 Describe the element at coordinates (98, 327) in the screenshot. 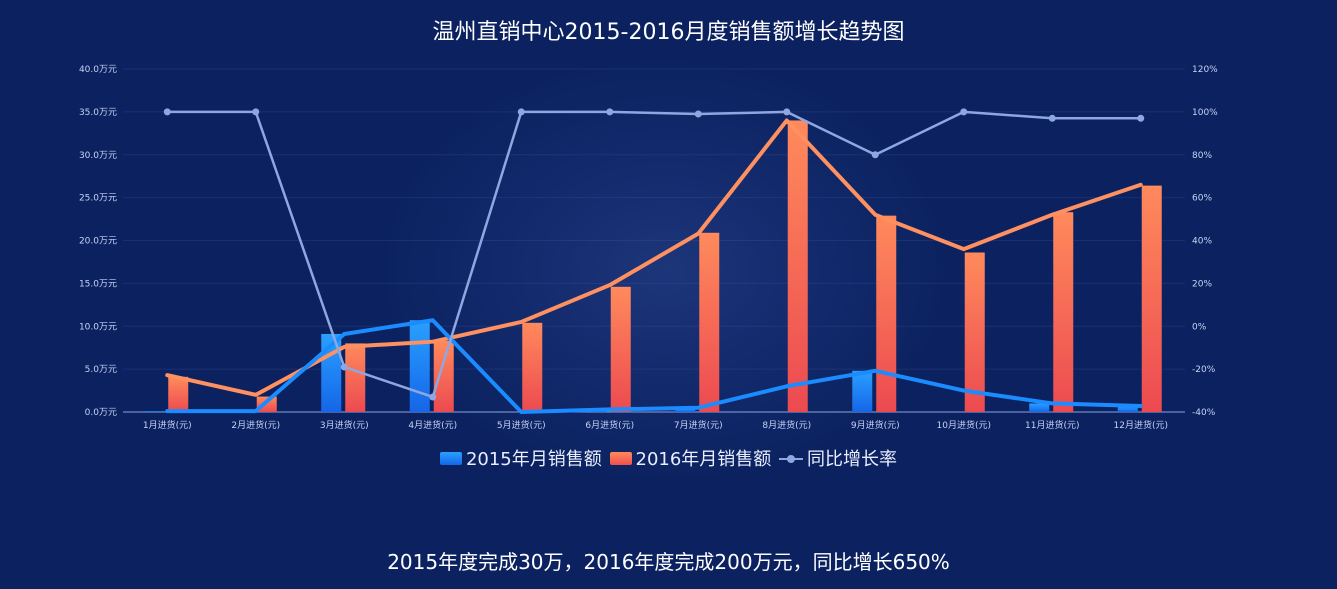

I see `y-left-tick-label: 10.0万元` at that location.